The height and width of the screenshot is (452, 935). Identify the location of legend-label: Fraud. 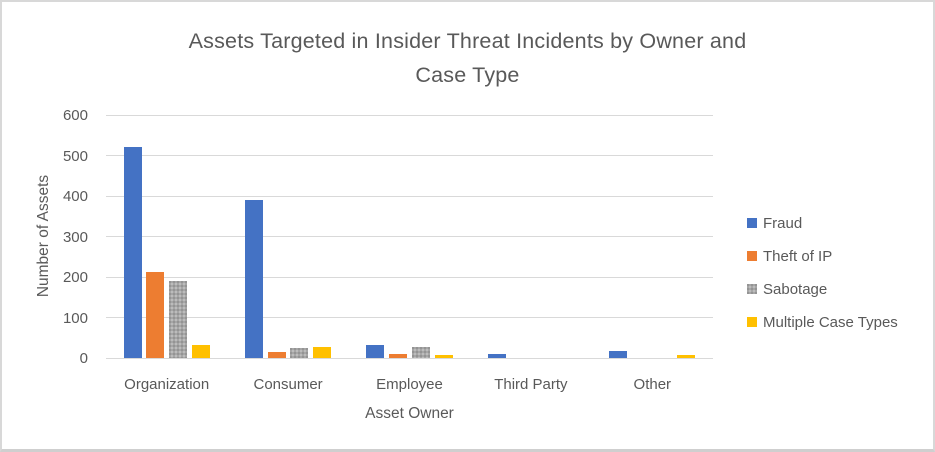
(783, 223).